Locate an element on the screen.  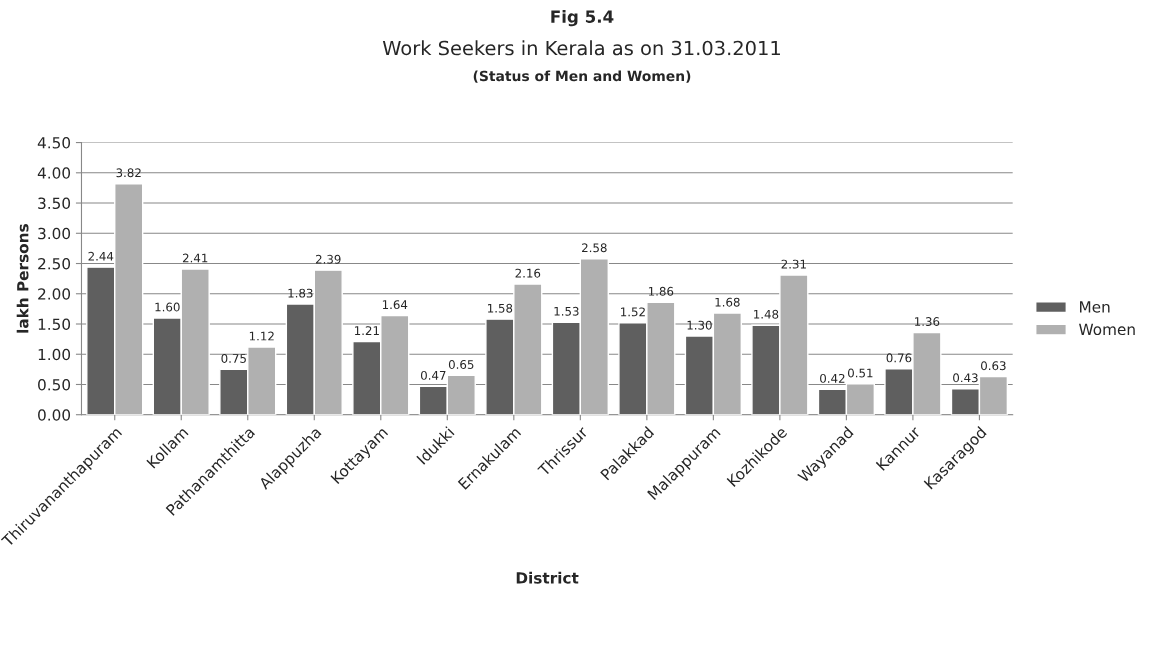
data-label: 1.68 is located at coordinates (727, 302).